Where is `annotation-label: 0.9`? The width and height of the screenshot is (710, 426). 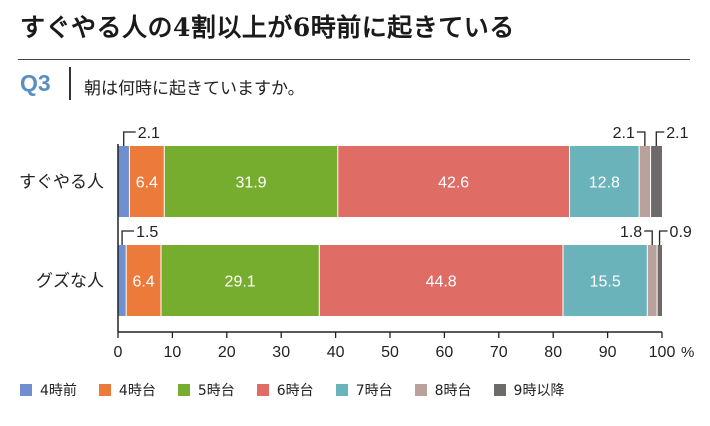 annotation-label: 0.9 is located at coordinates (681, 232).